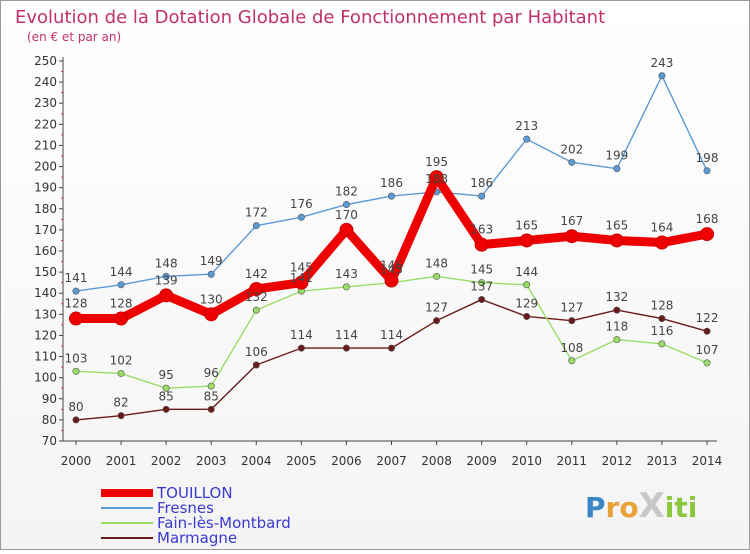  What do you see at coordinates (391, 461) in the screenshot?
I see `x-tick-label: 2007` at bounding box center [391, 461].